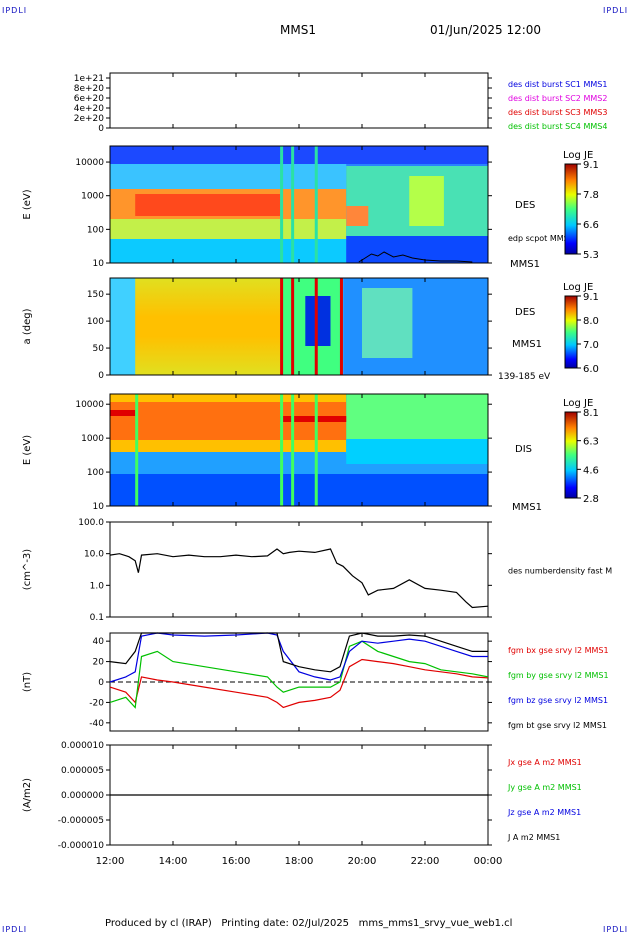  Describe the element at coordinates (95, 295) in the screenshot. I see `y-tick-label: 150` at that location.